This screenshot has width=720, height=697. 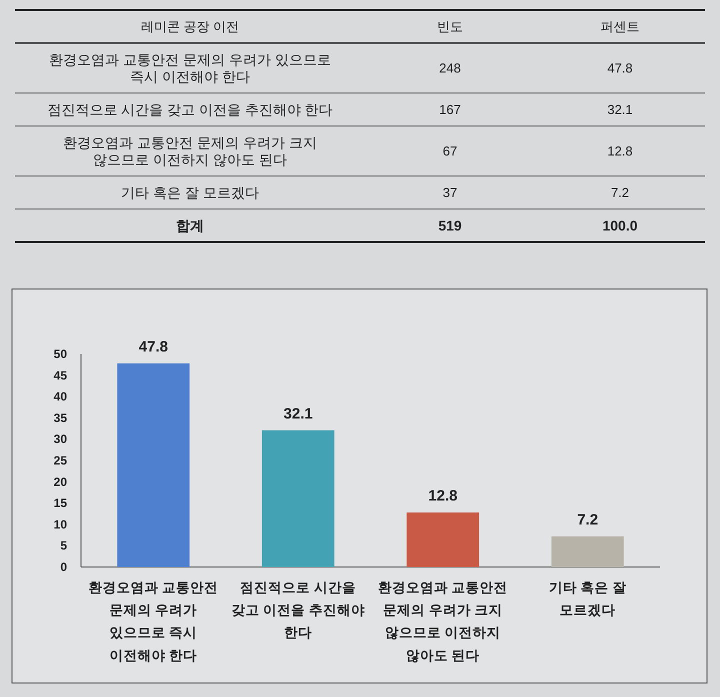 What do you see at coordinates (190, 151) in the screenshot?
I see `category-label: 환경오염과 교통안전 문제의 우려가 크지 않으므로 이전하지 않아도 된다` at bounding box center [190, 151].